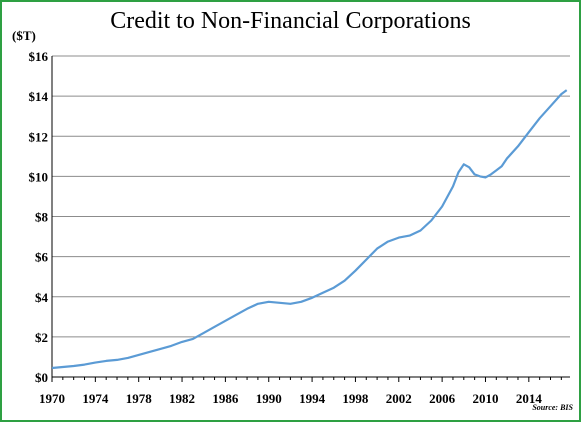 The image size is (581, 422). Describe the element at coordinates (39, 176) in the screenshot. I see `y-tick-label-5: $10` at that location.